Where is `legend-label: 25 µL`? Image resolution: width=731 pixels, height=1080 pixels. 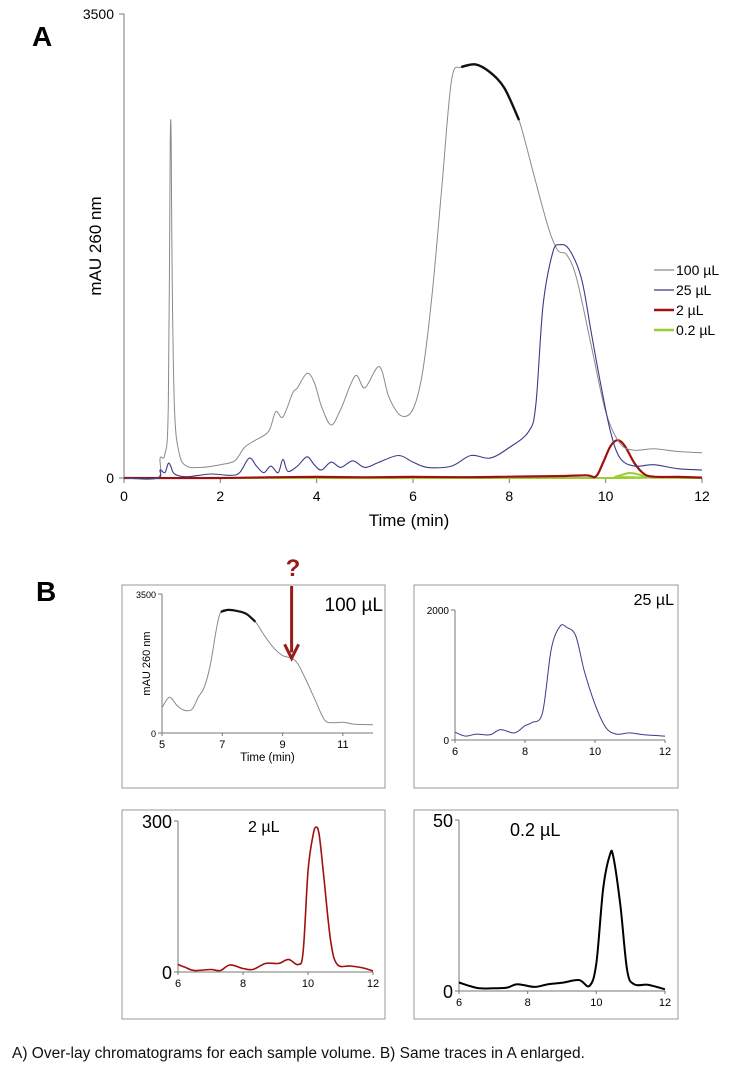 legend-label: 25 µL is located at coordinates (694, 290).